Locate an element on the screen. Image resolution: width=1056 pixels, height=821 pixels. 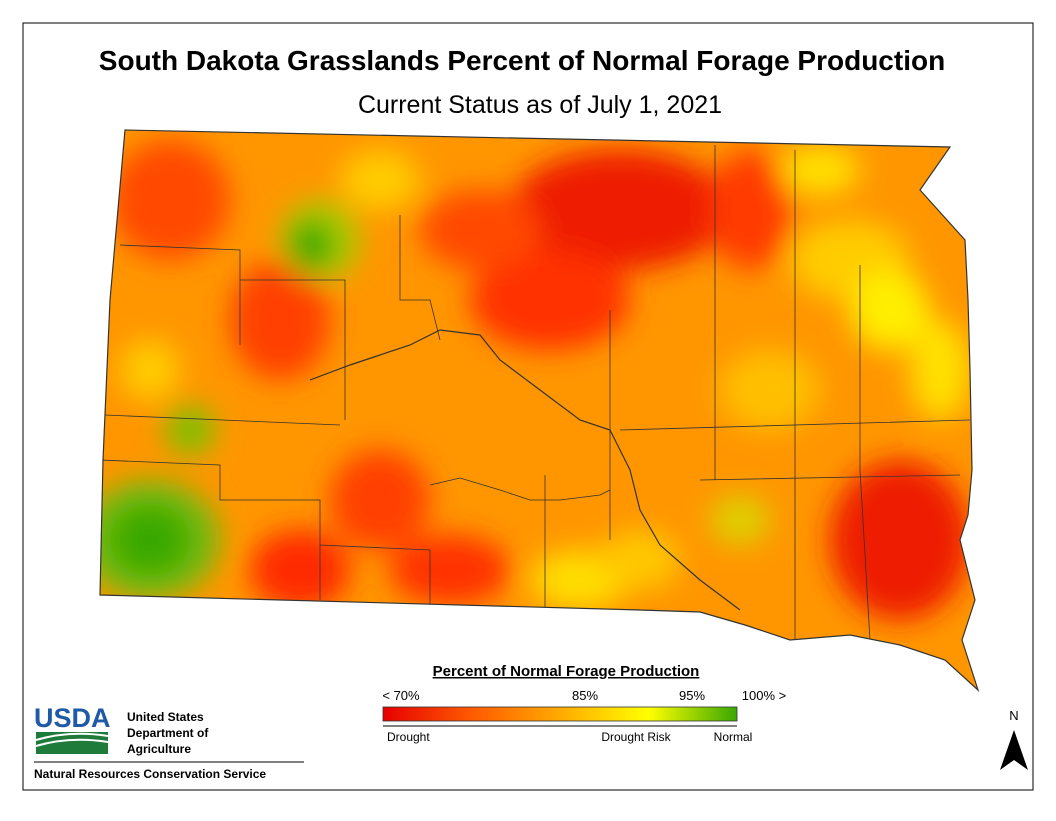
service: Natural Resources Conservation Service is located at coordinates (150, 774).